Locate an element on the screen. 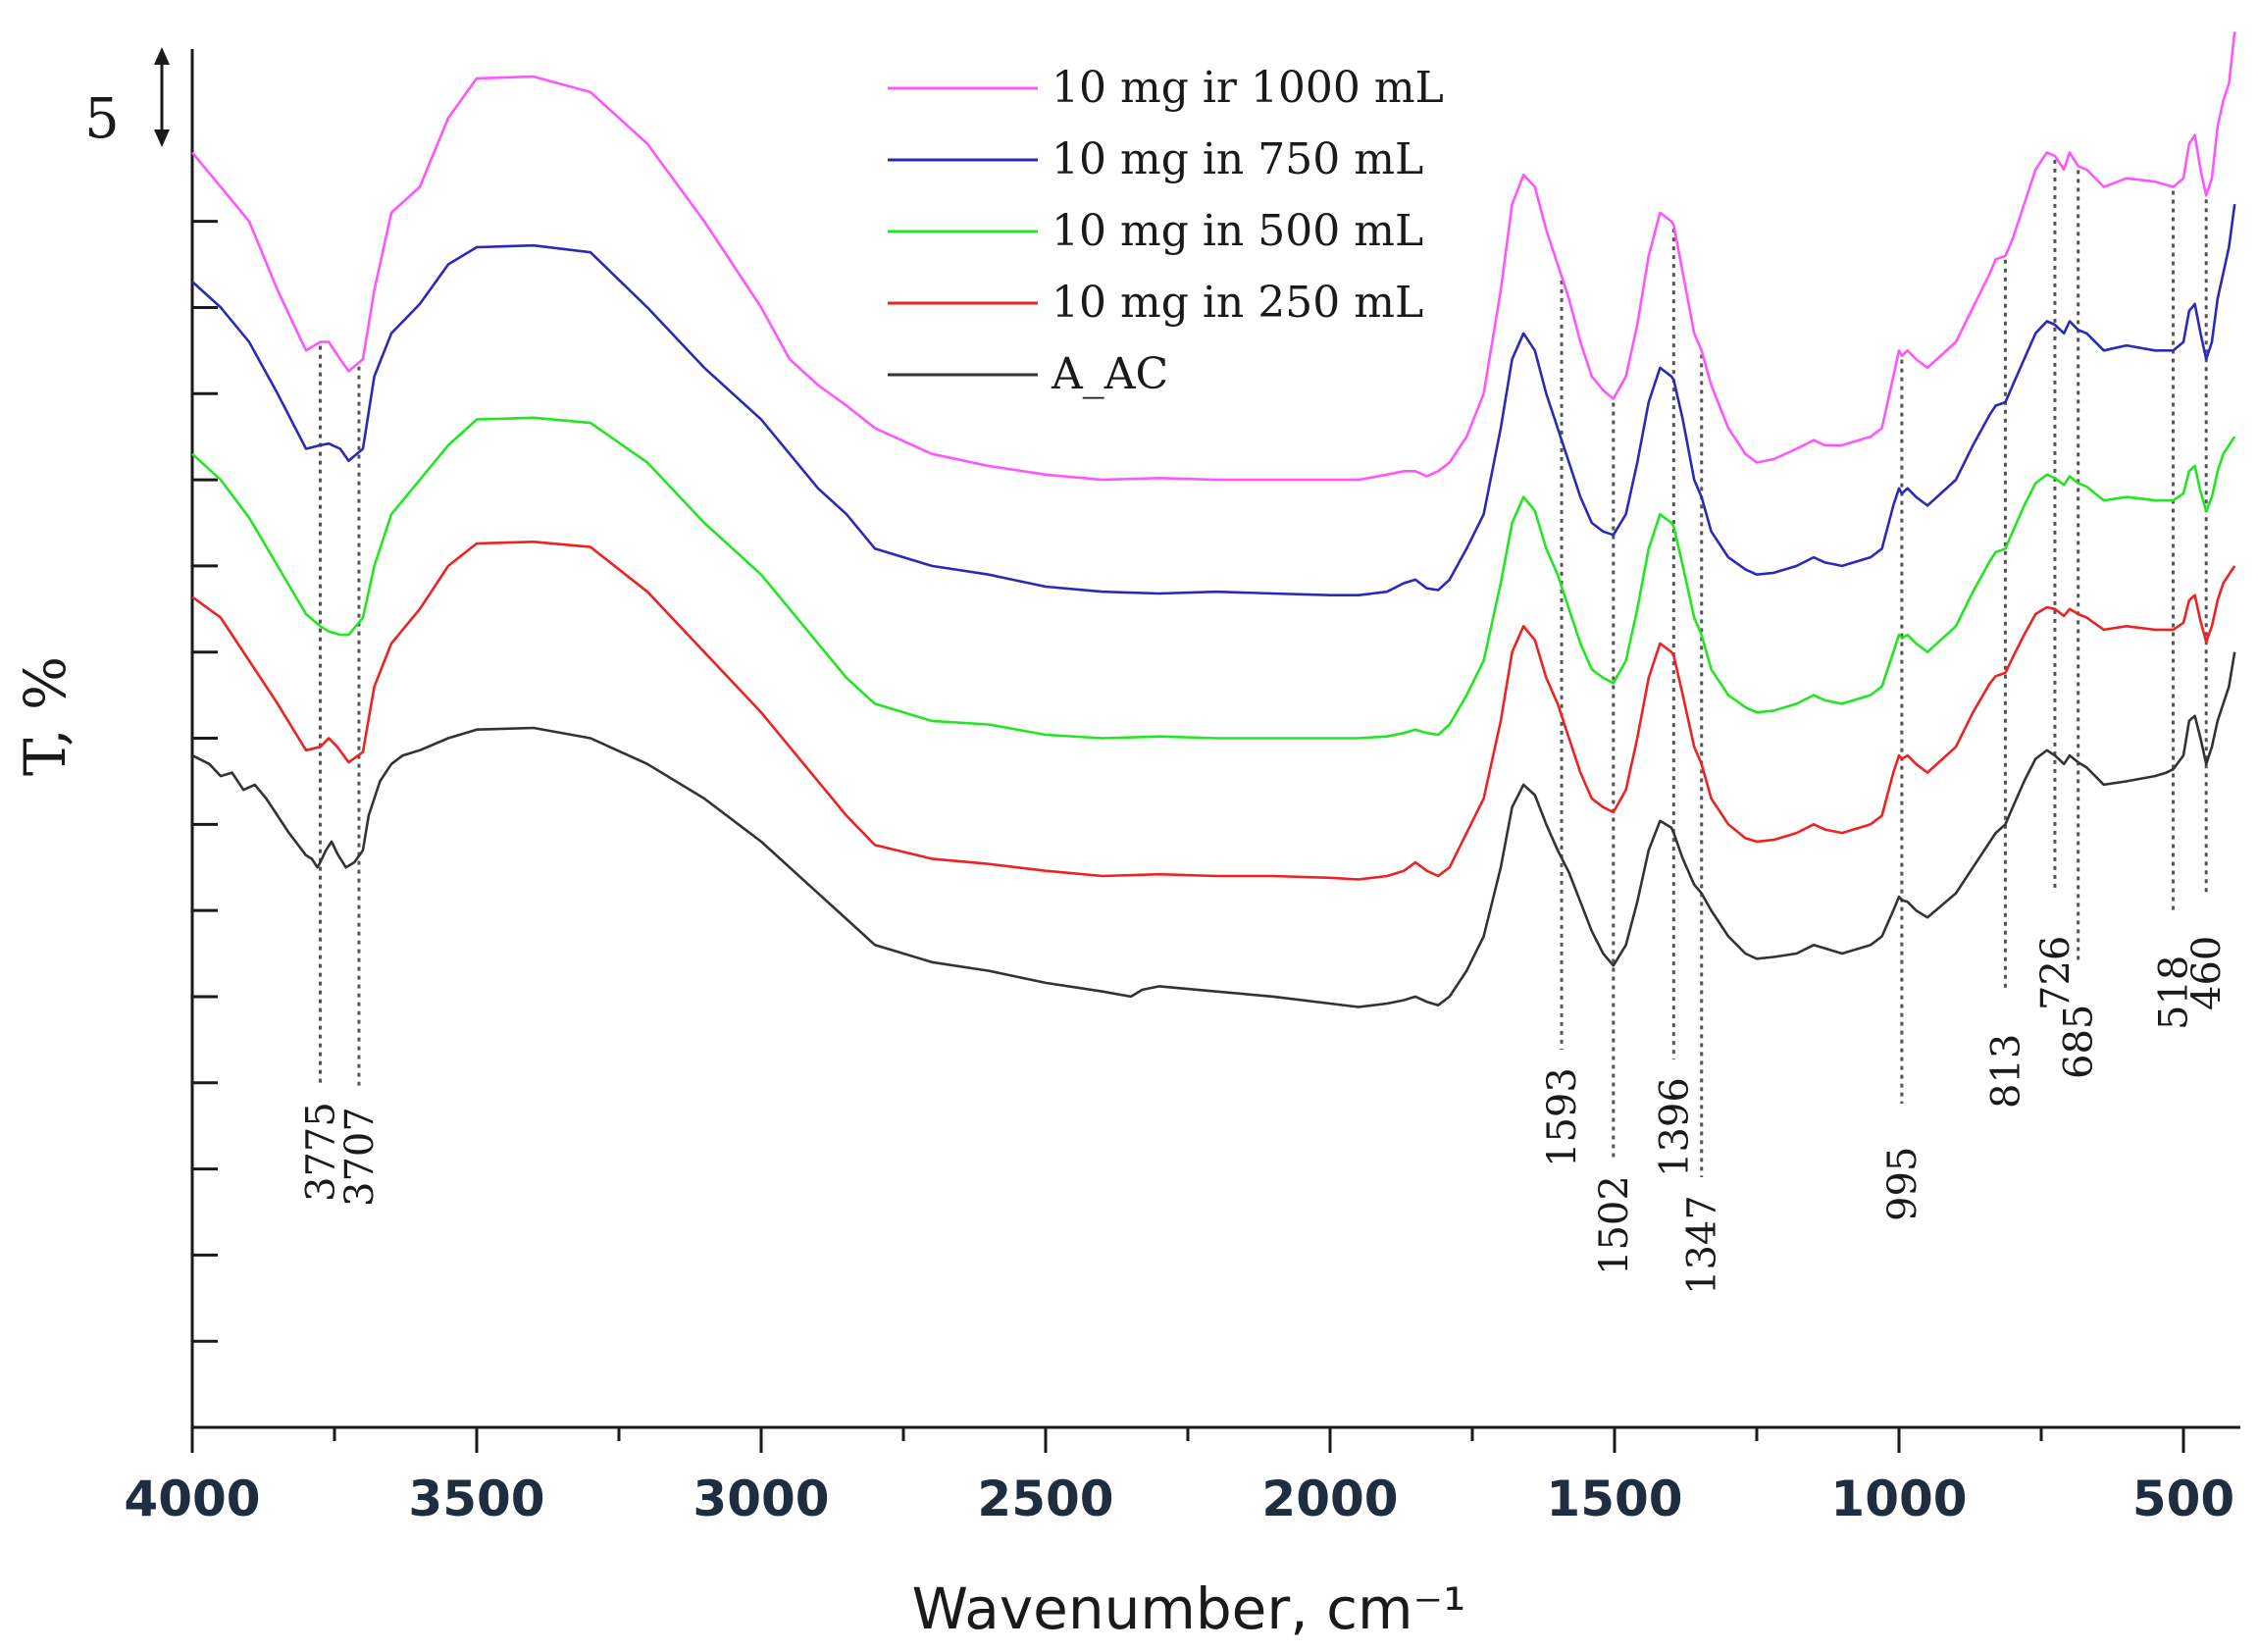 The image size is (2258, 1652). x-tick-label: 3500 is located at coordinates (476, 1499).